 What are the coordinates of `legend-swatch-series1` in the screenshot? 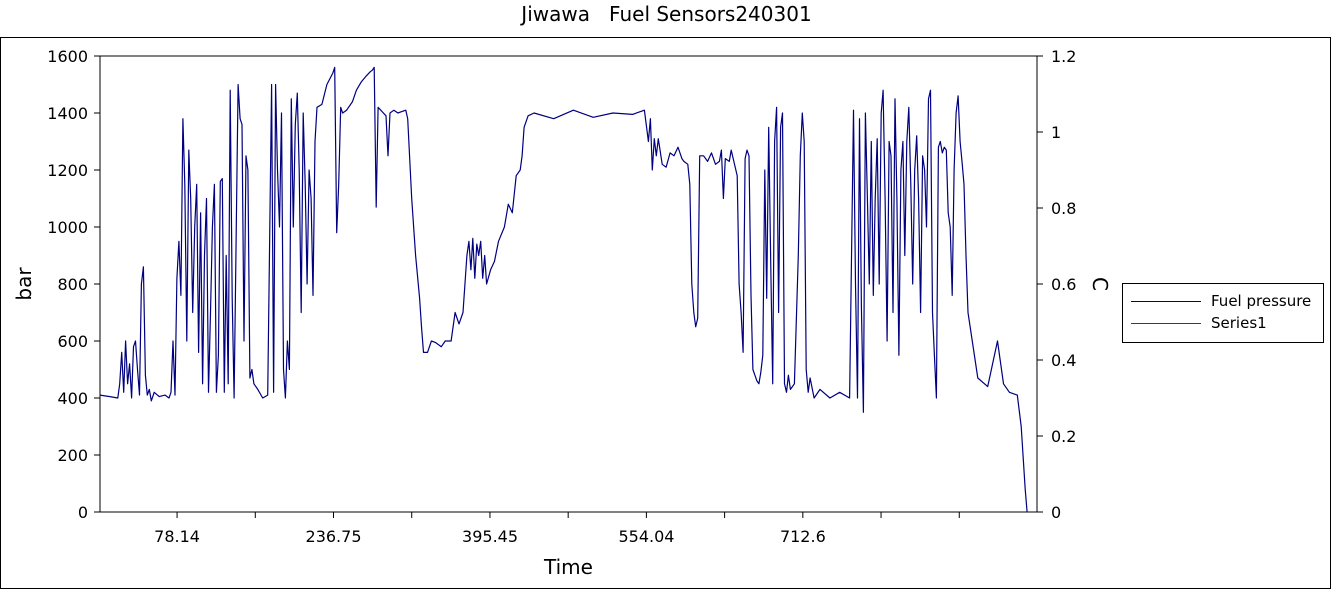 It's located at (1166, 323).